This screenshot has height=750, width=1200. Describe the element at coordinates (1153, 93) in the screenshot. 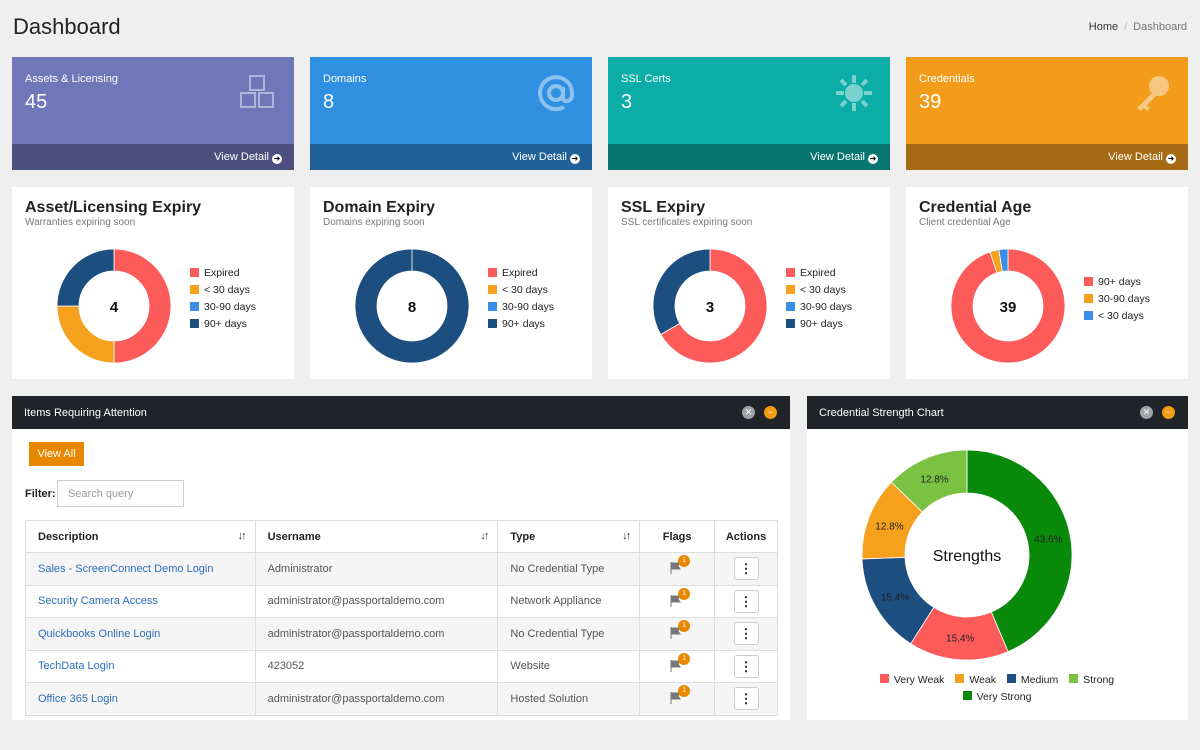

I see `key-icon` at that location.